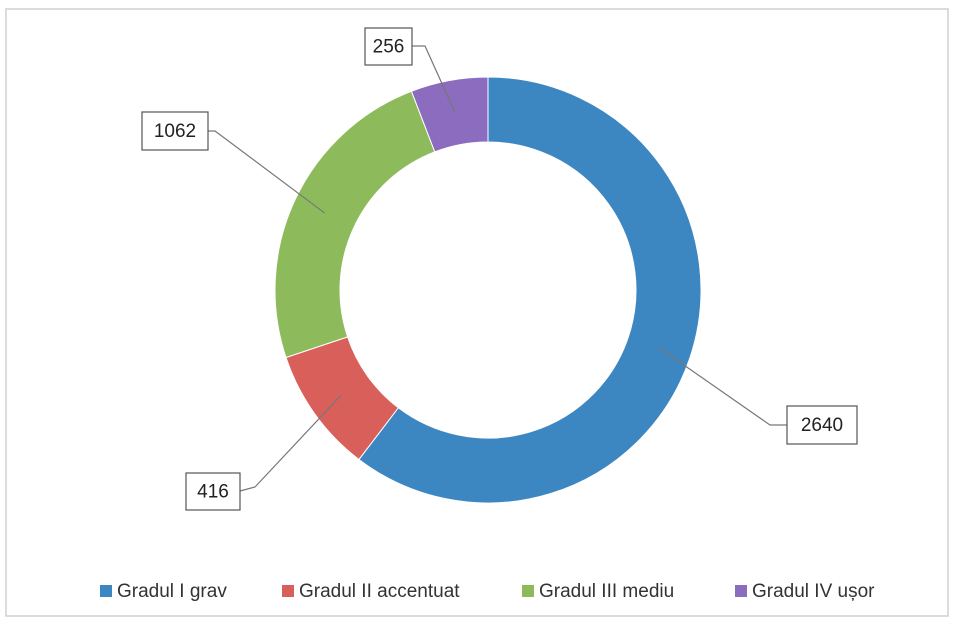  I want to click on data-label: 416, so click(213, 492).